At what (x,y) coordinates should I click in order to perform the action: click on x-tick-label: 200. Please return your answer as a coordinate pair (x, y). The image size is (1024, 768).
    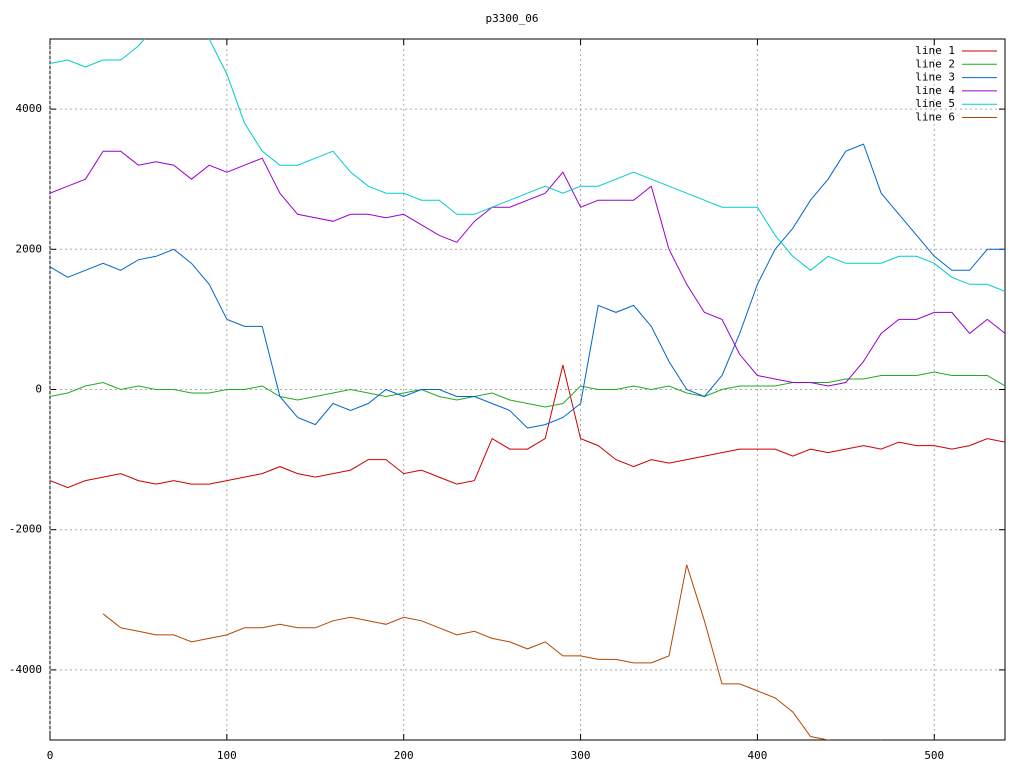
    Looking at the image, I should click on (404, 755).